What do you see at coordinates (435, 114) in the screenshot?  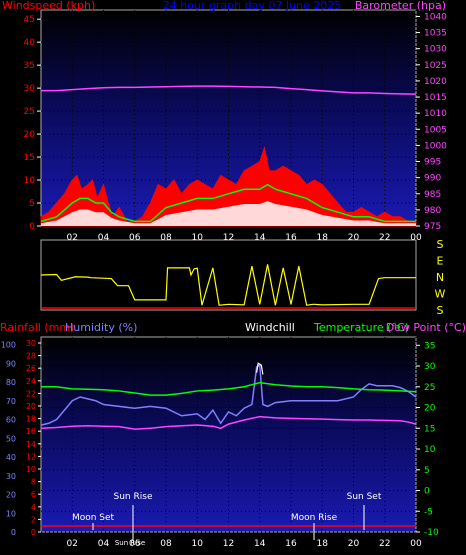 I see `barometer-y-tick-label: 1010` at bounding box center [435, 114].